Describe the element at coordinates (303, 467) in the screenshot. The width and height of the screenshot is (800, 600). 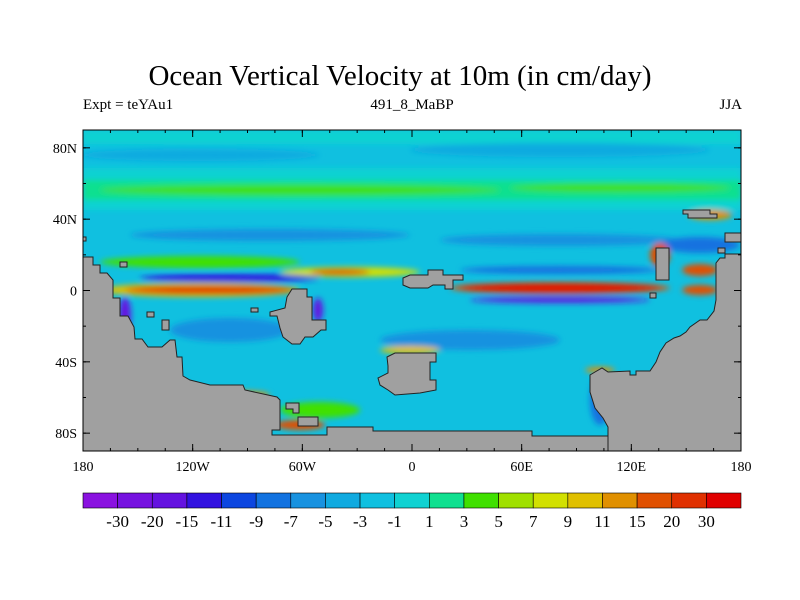
I see `x-tick-label: 60W` at that location.